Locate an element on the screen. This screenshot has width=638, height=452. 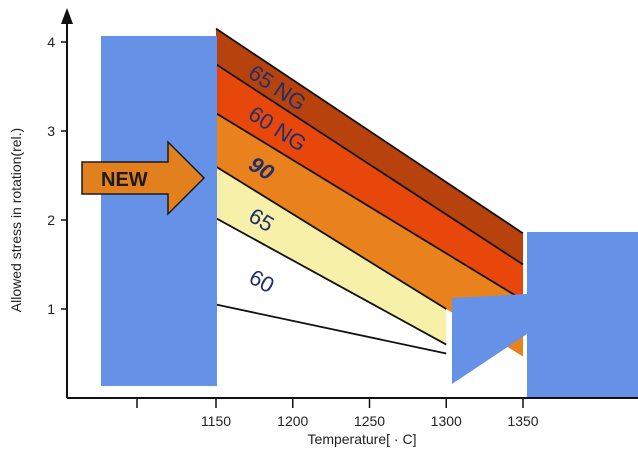
new-callout-label: NEW is located at coordinates (124, 180).